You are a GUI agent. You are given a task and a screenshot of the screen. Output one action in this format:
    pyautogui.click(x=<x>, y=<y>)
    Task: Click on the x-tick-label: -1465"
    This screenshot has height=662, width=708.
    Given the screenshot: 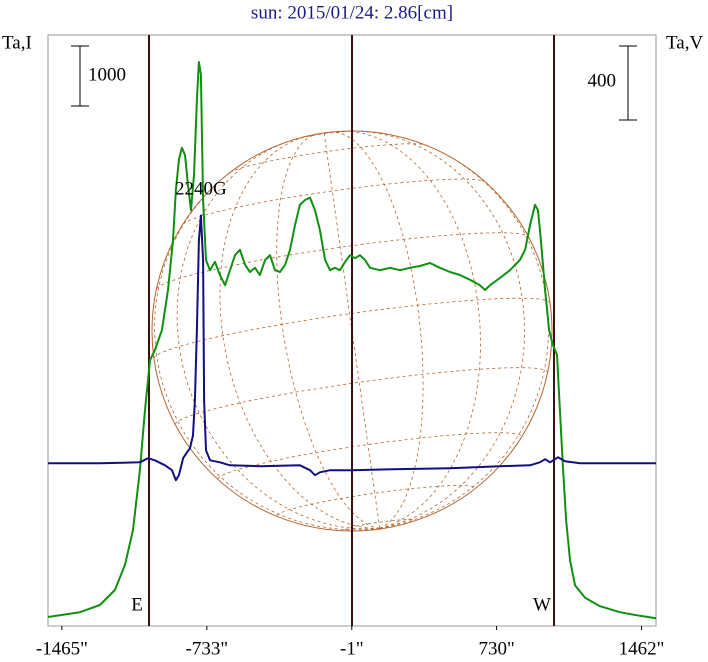 What is the action you would take?
    pyautogui.click(x=62, y=648)
    